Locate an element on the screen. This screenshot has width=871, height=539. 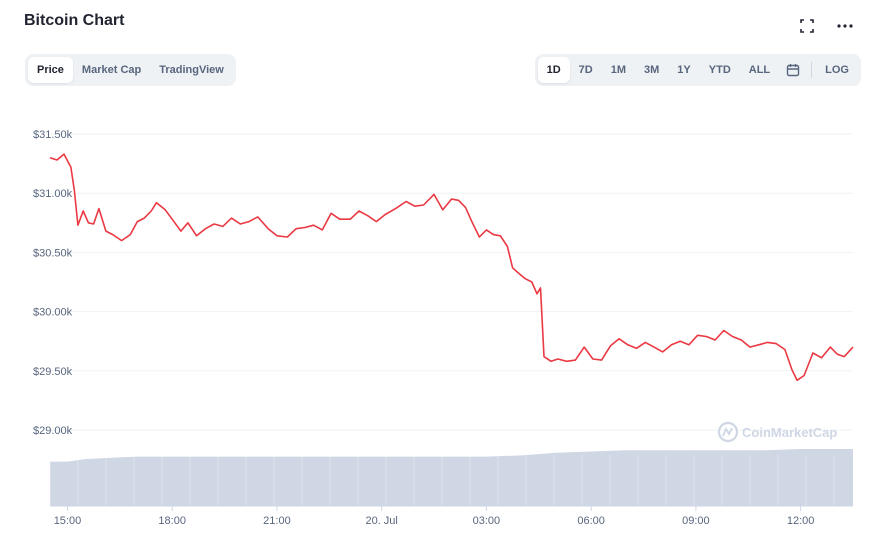
chart-type-tabs: Price Market Cap TradingView is located at coordinates (130, 70).